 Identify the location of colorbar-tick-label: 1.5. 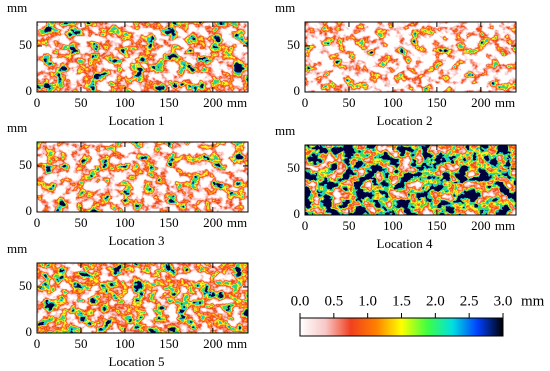
(401, 301).